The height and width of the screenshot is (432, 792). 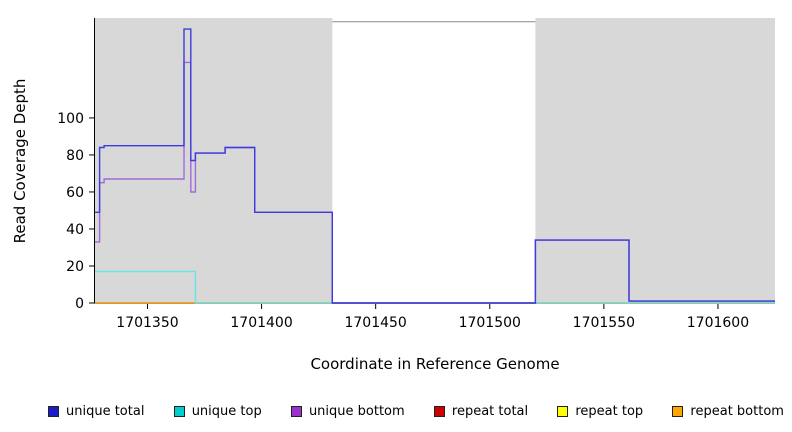 I want to click on y-tick-label: 0, so click(x=79, y=304).